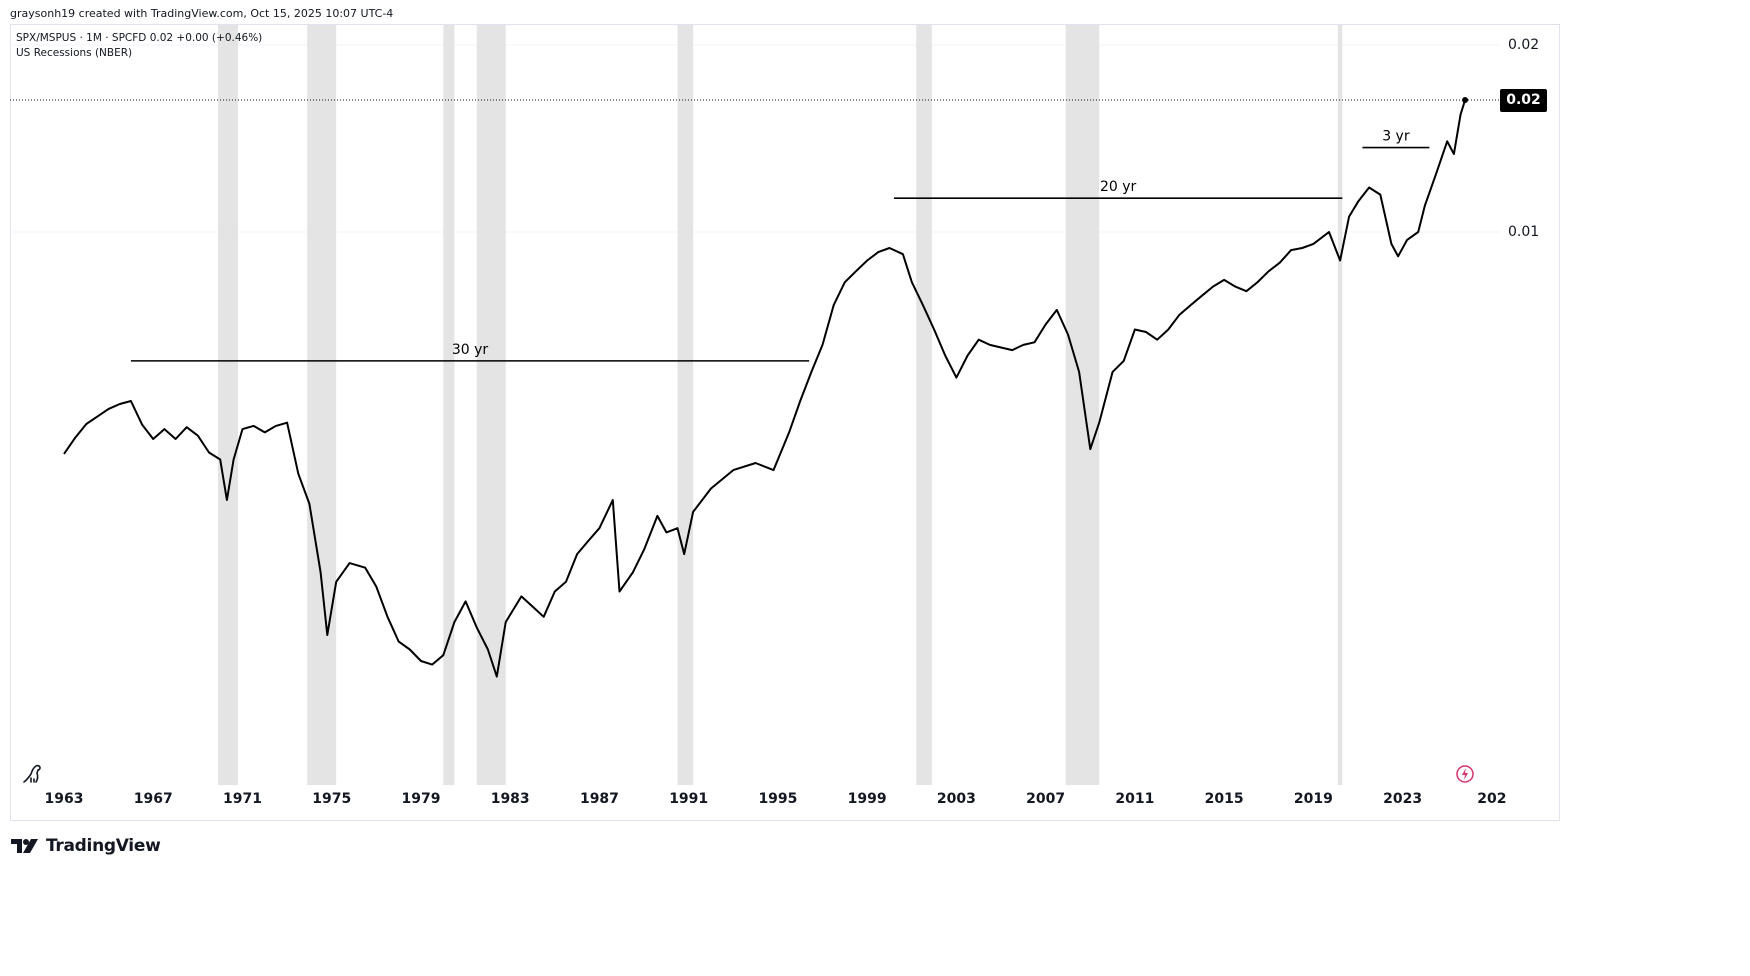 The width and height of the screenshot is (1750, 976). What do you see at coordinates (1403, 799) in the screenshot?
I see `x-tick-label: 2023` at bounding box center [1403, 799].